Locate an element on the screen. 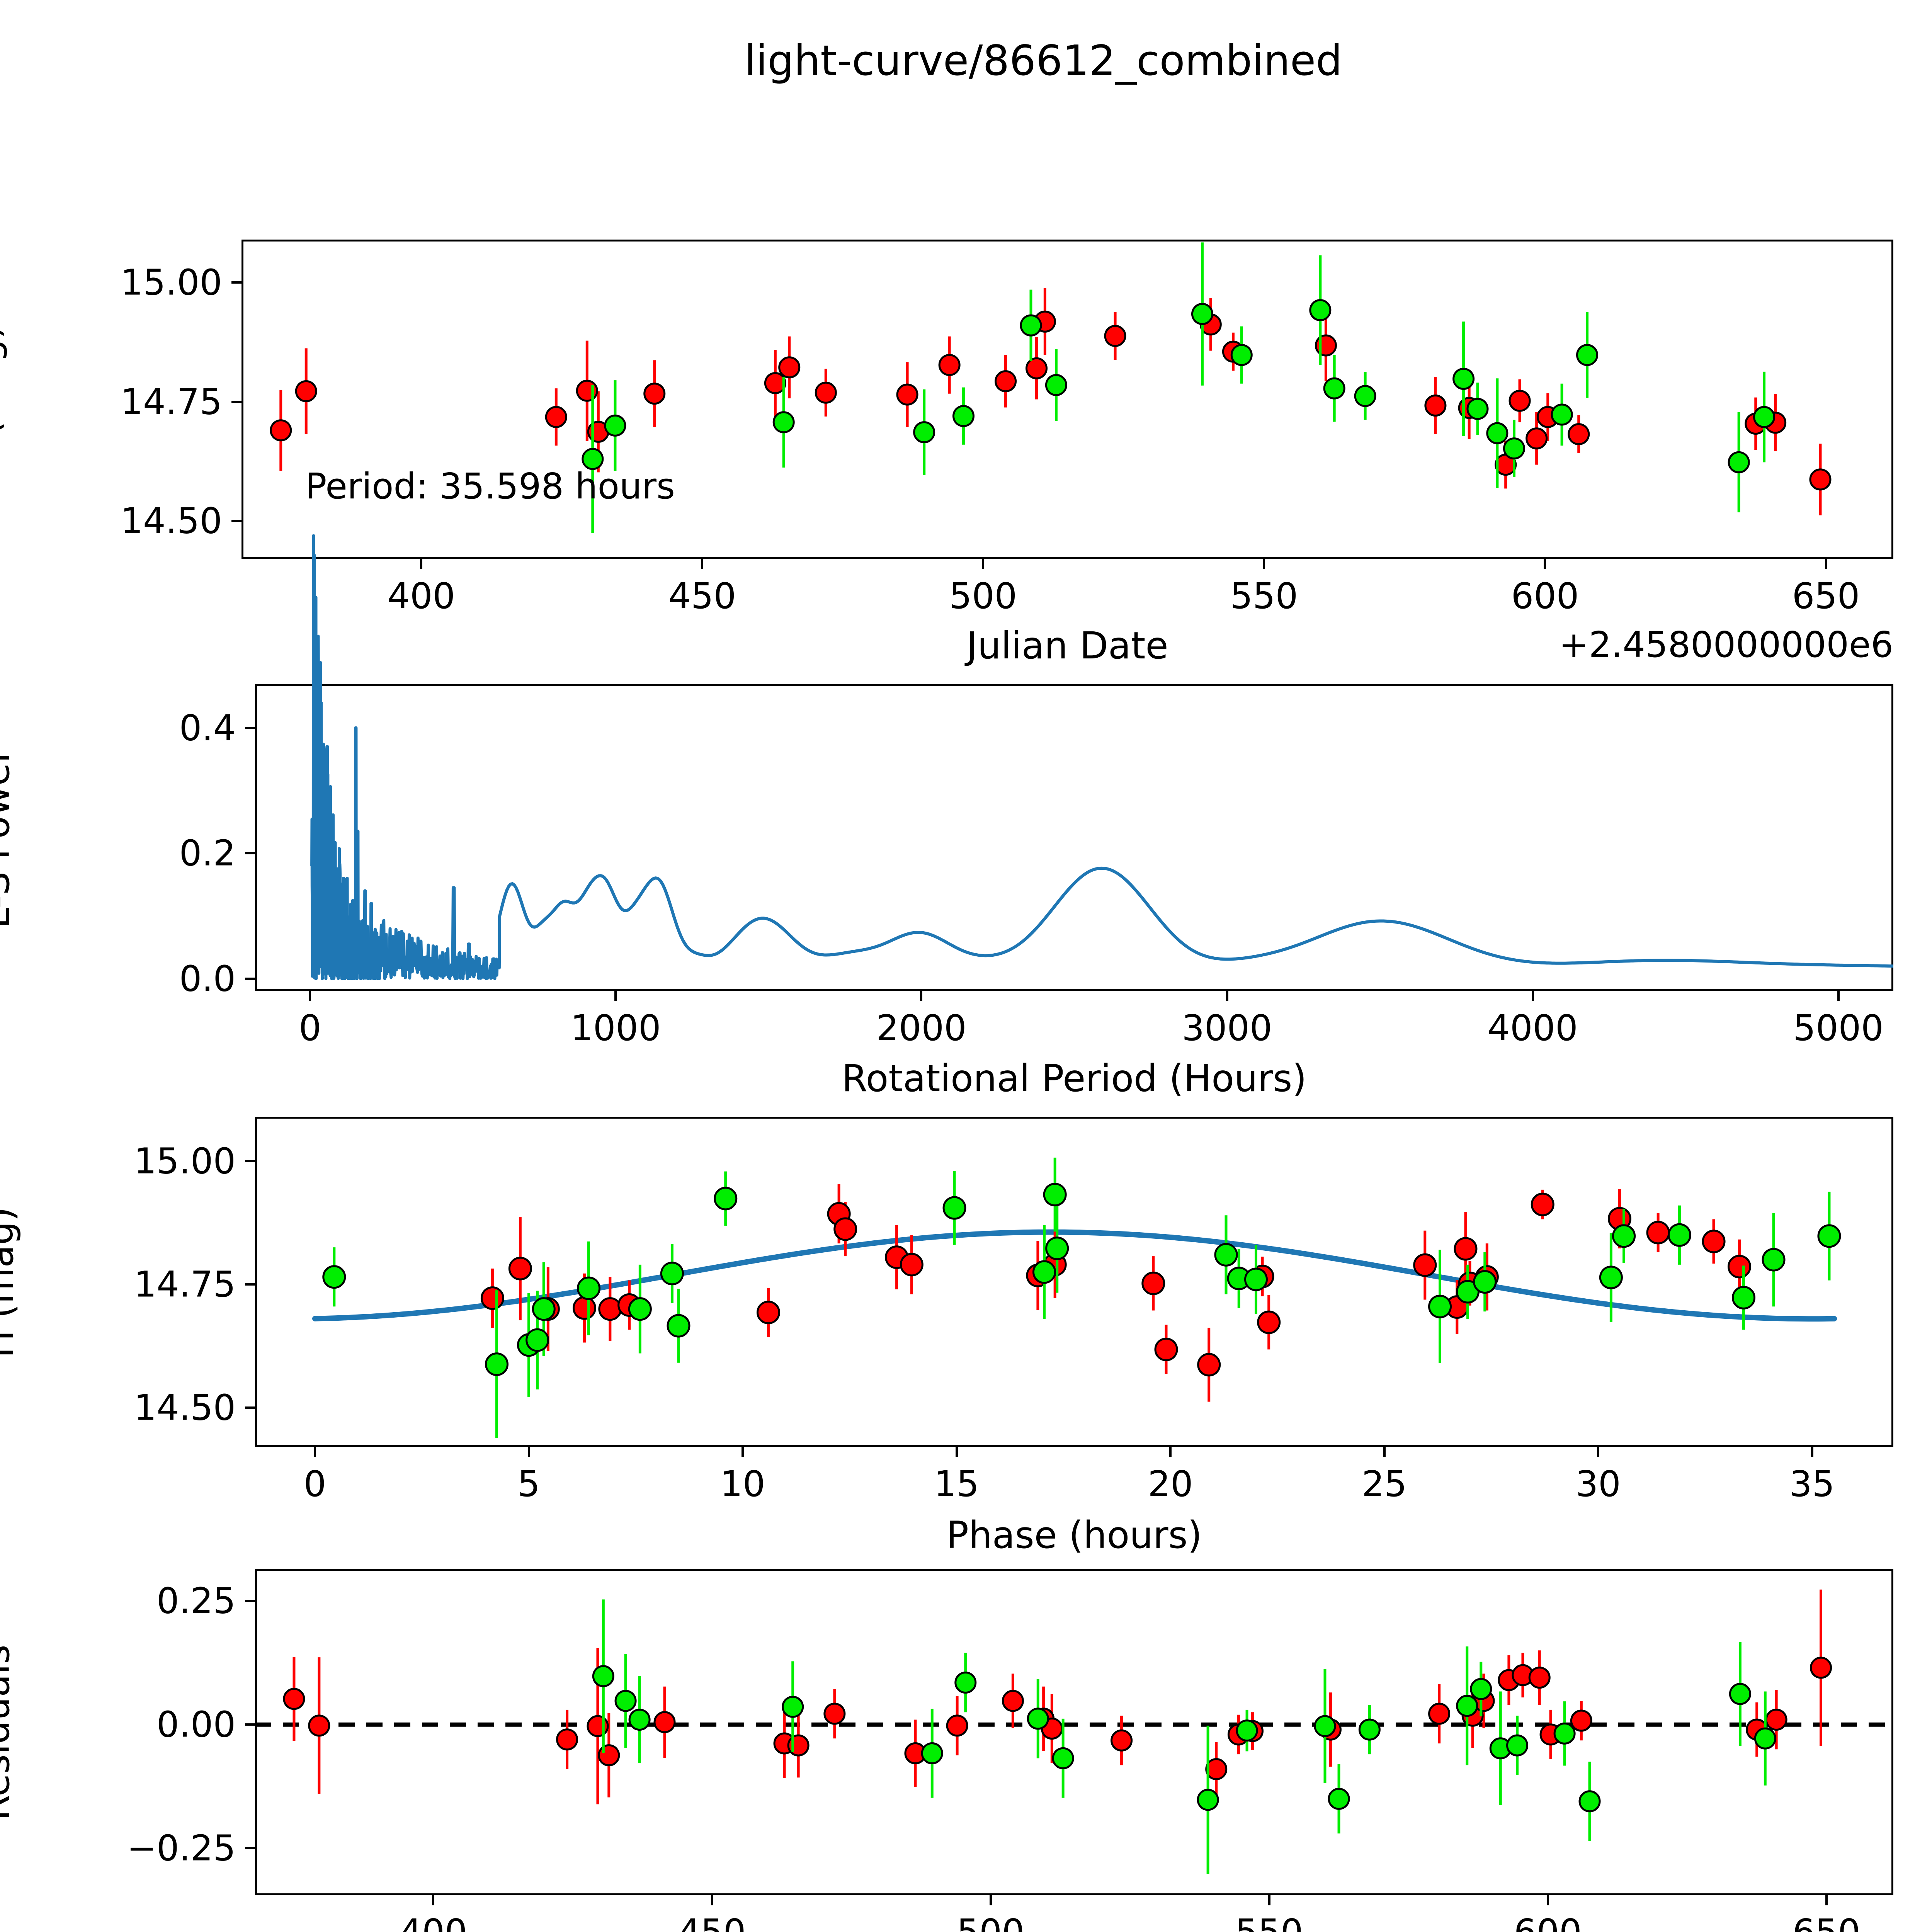 Image resolution: width=1932 pixels, height=1932 pixels. y-tick-label: 14.50 is located at coordinates (171, 521).